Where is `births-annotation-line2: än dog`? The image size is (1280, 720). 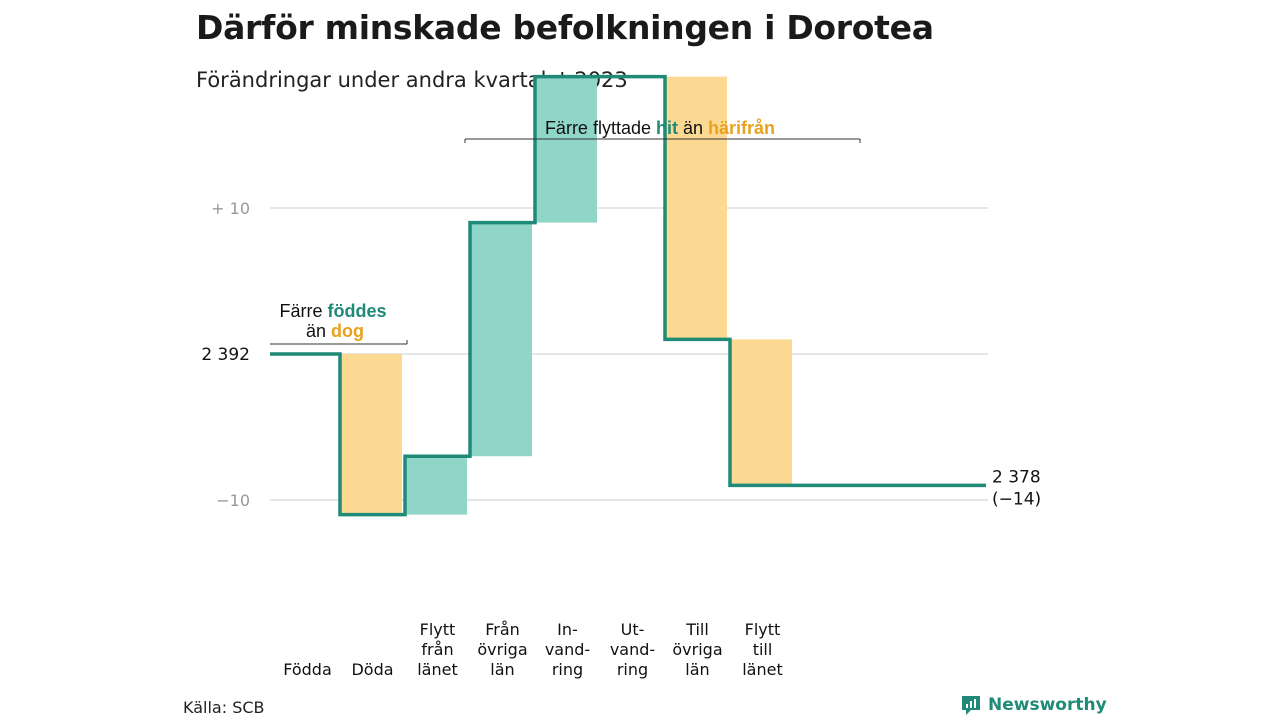
births-annotation-line2: än dog is located at coordinates (335, 331).